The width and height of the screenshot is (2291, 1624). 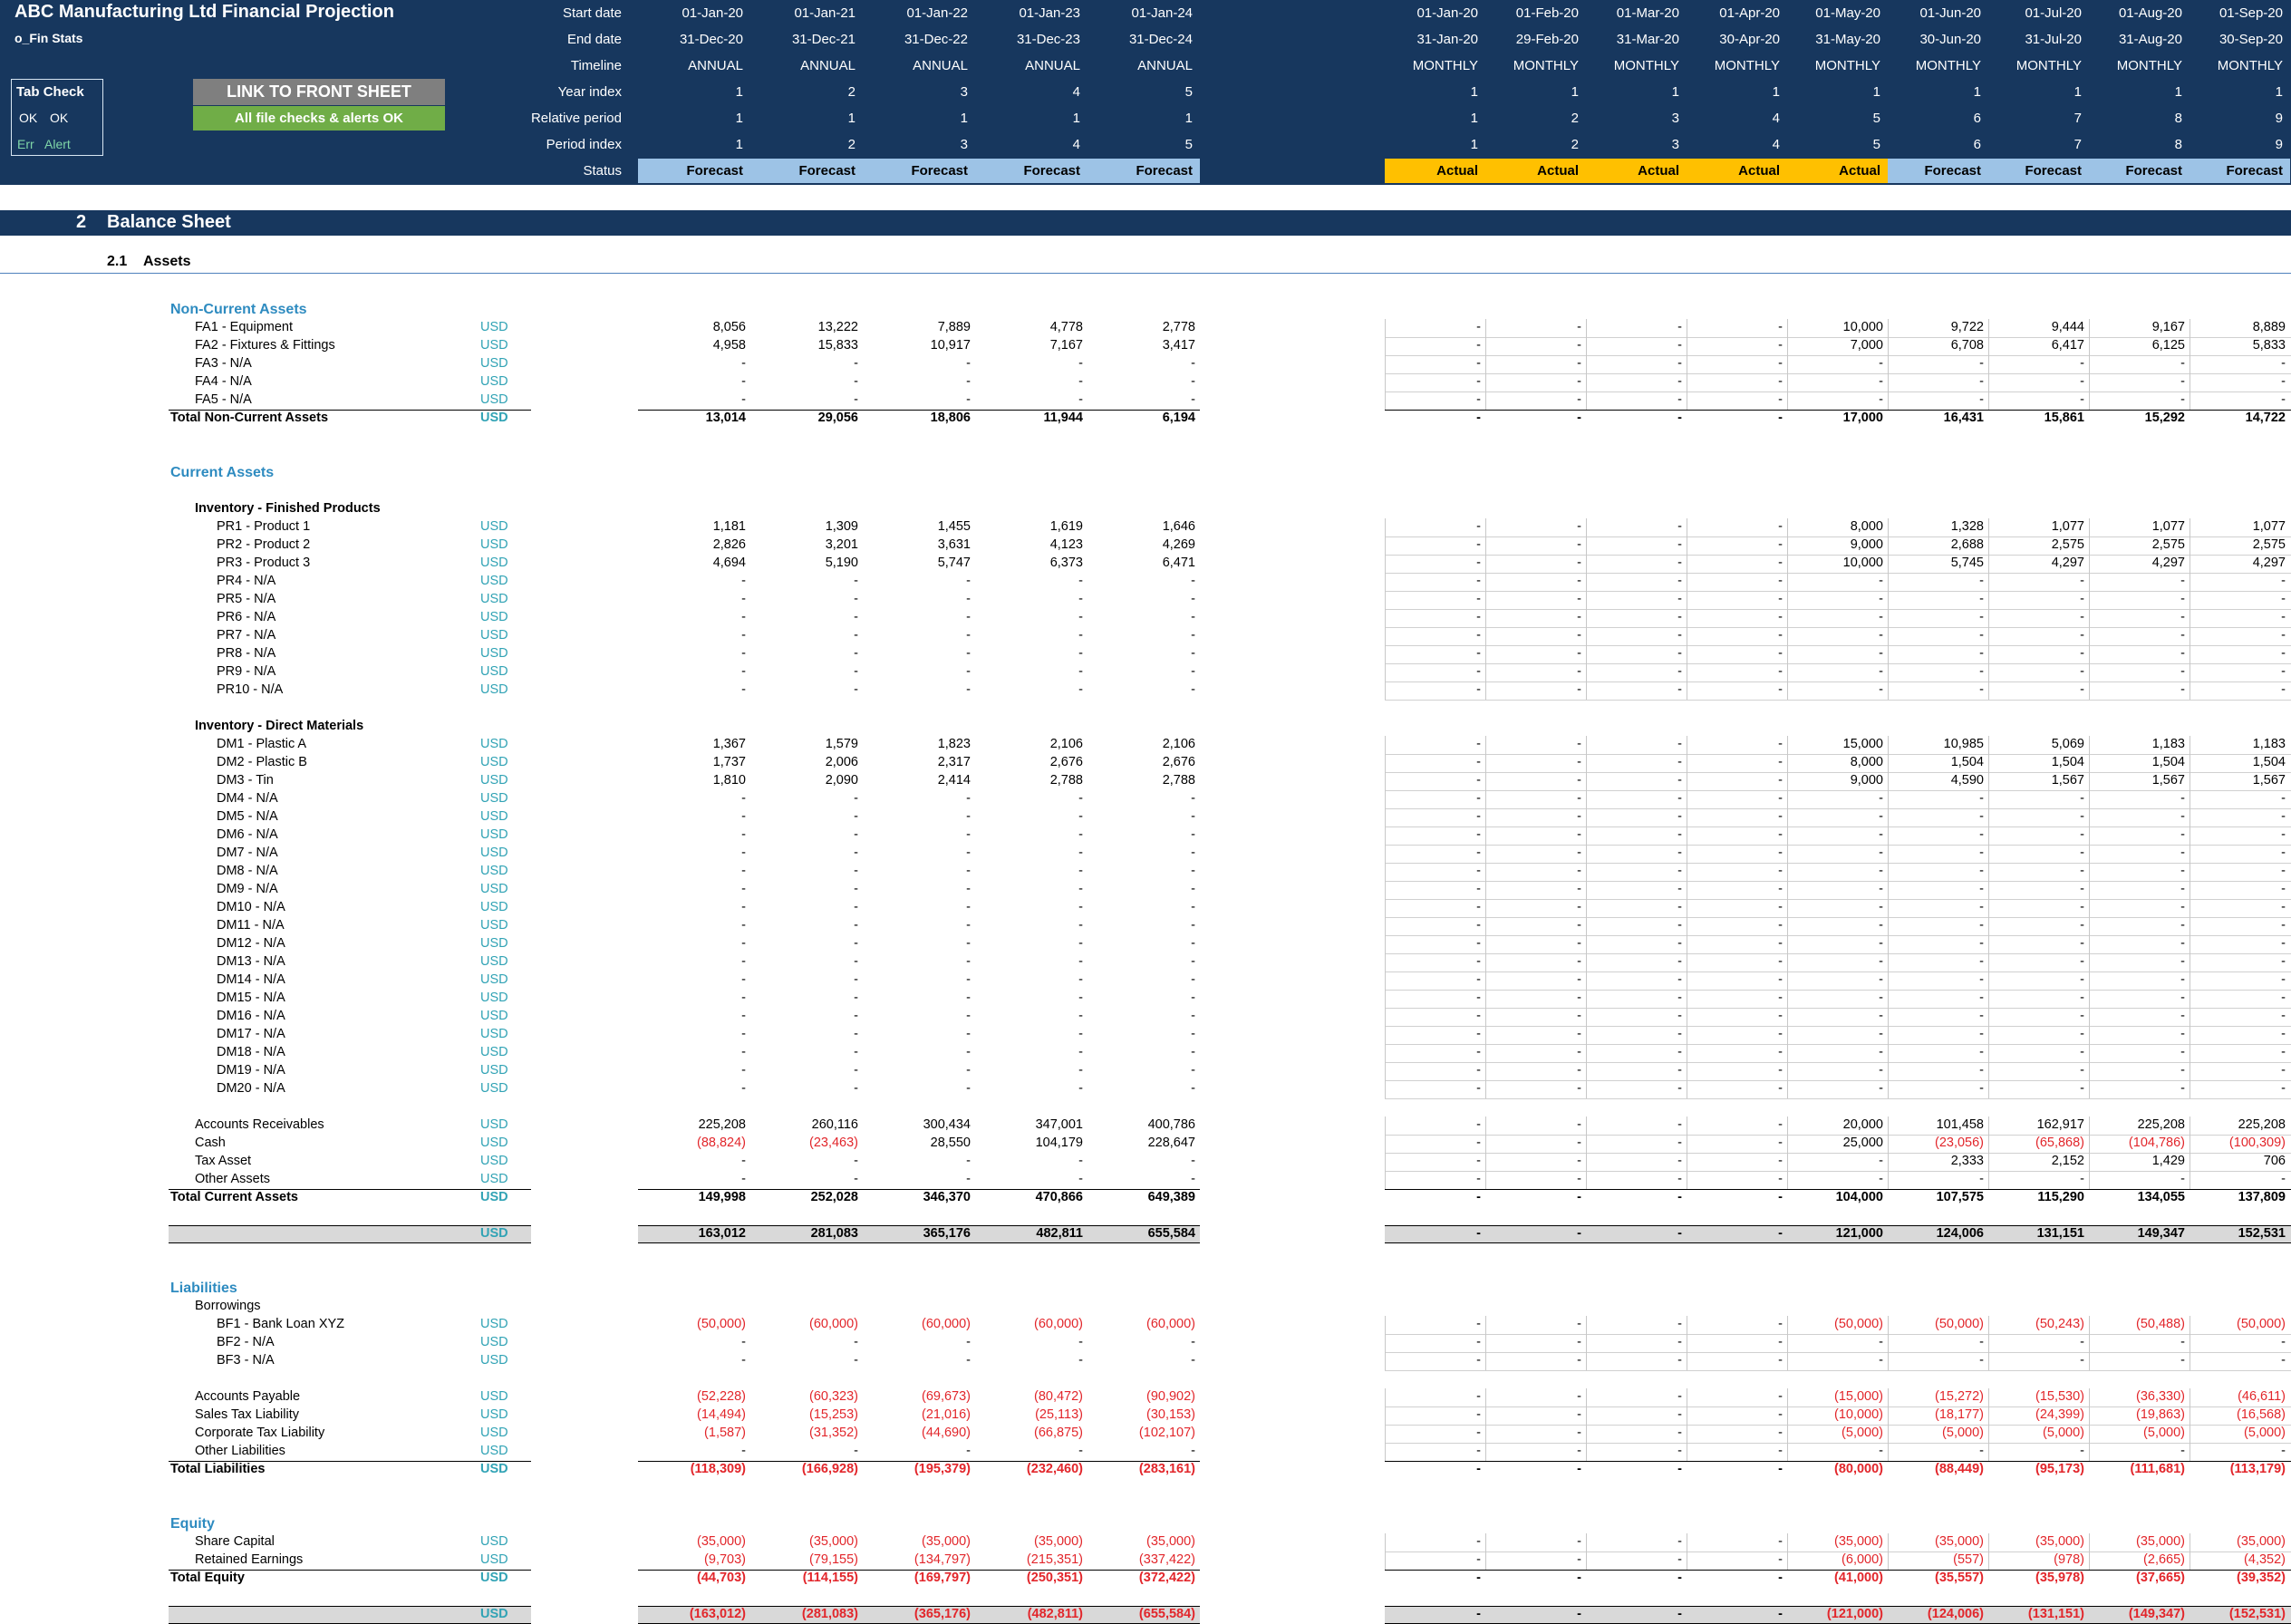 What do you see at coordinates (1838, 410) in the screenshot?
I see `total-rule` at bounding box center [1838, 410].